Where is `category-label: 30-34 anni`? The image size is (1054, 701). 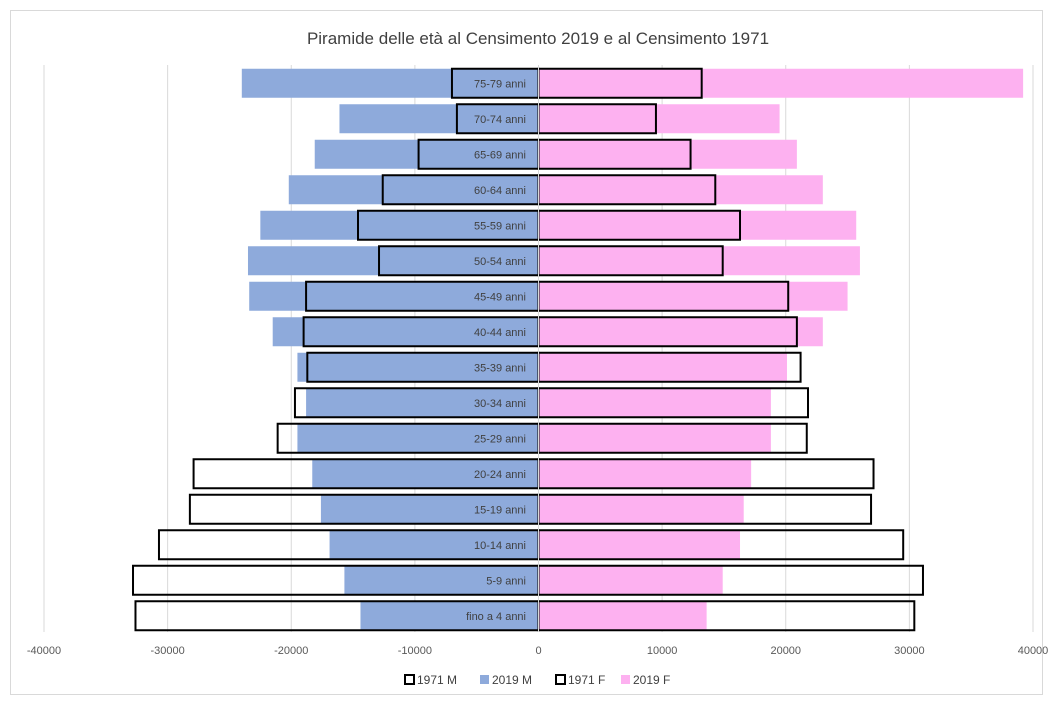
category-label: 30-34 anni is located at coordinates (500, 404).